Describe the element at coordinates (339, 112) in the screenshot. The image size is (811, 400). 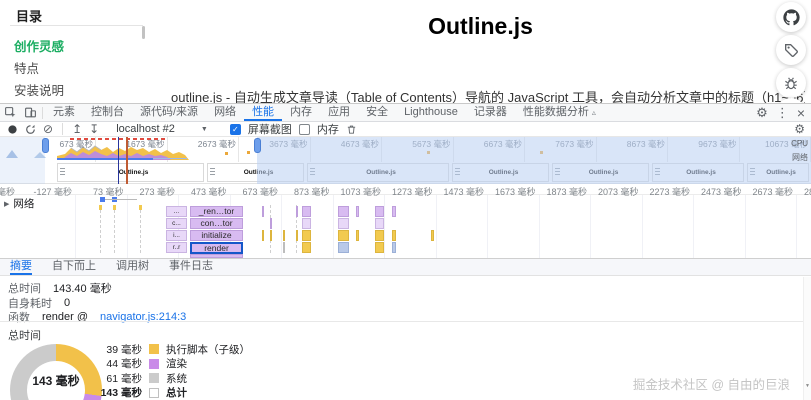
I see `devtools-tab-6: 应用` at that location.